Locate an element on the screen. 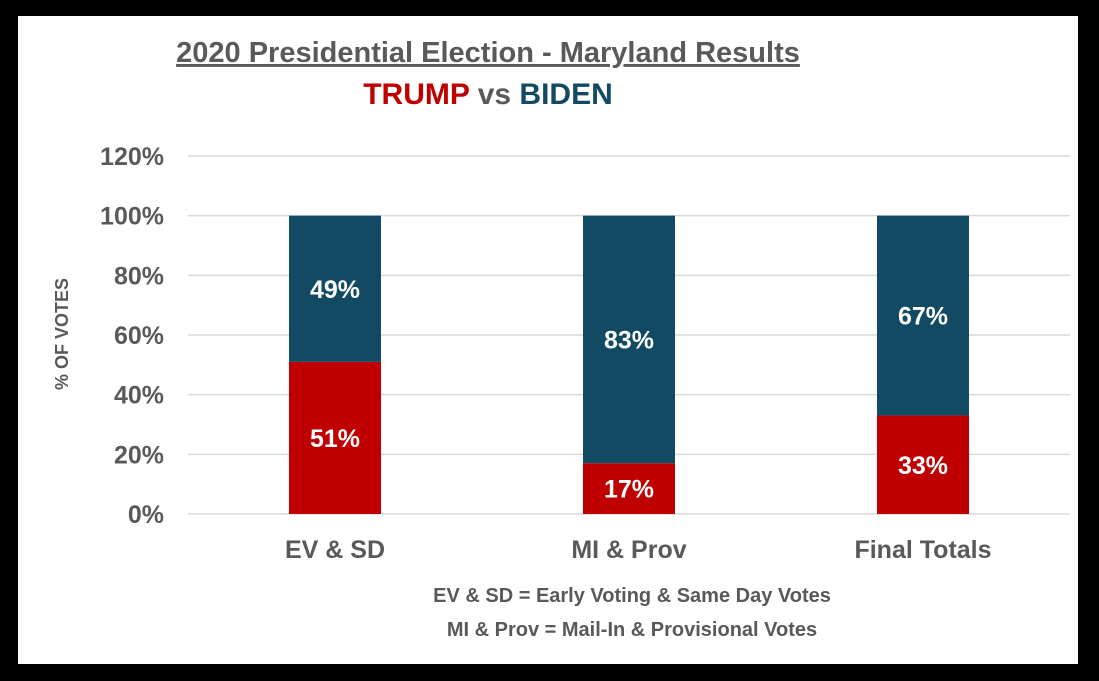  y-tick-label: 120% is located at coordinates (132, 157).